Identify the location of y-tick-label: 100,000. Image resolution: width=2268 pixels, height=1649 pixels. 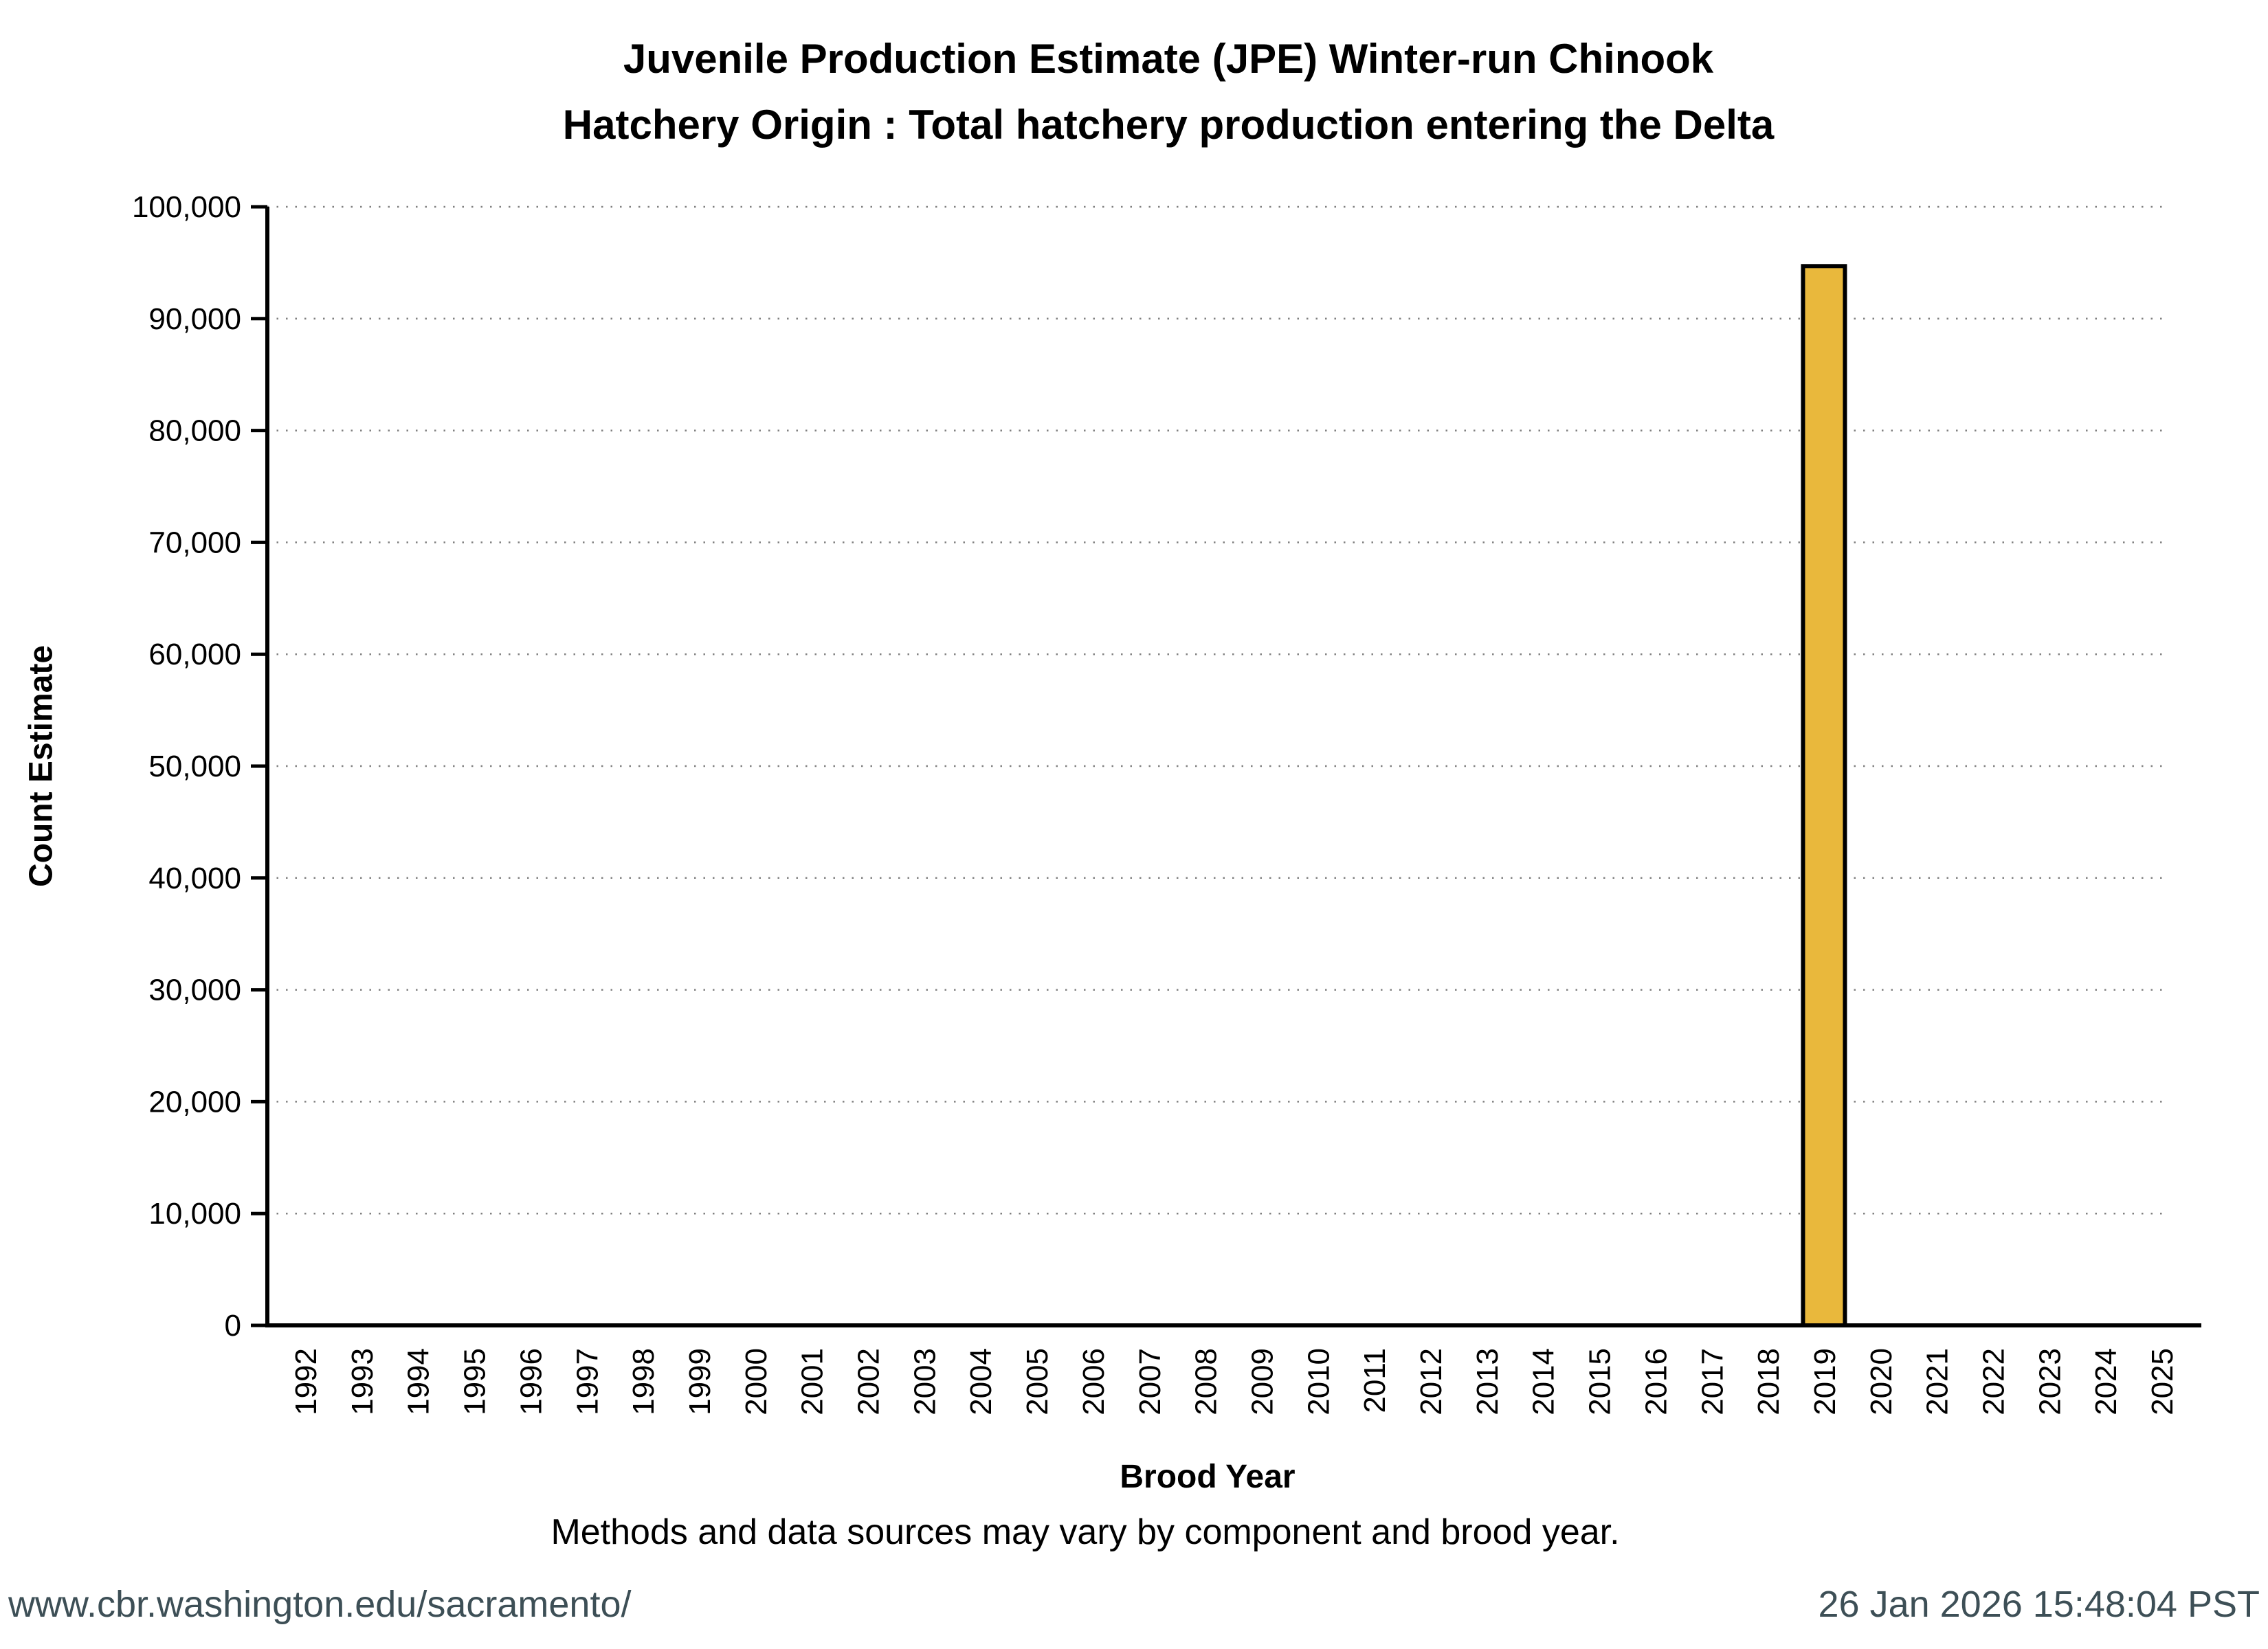
(186, 207).